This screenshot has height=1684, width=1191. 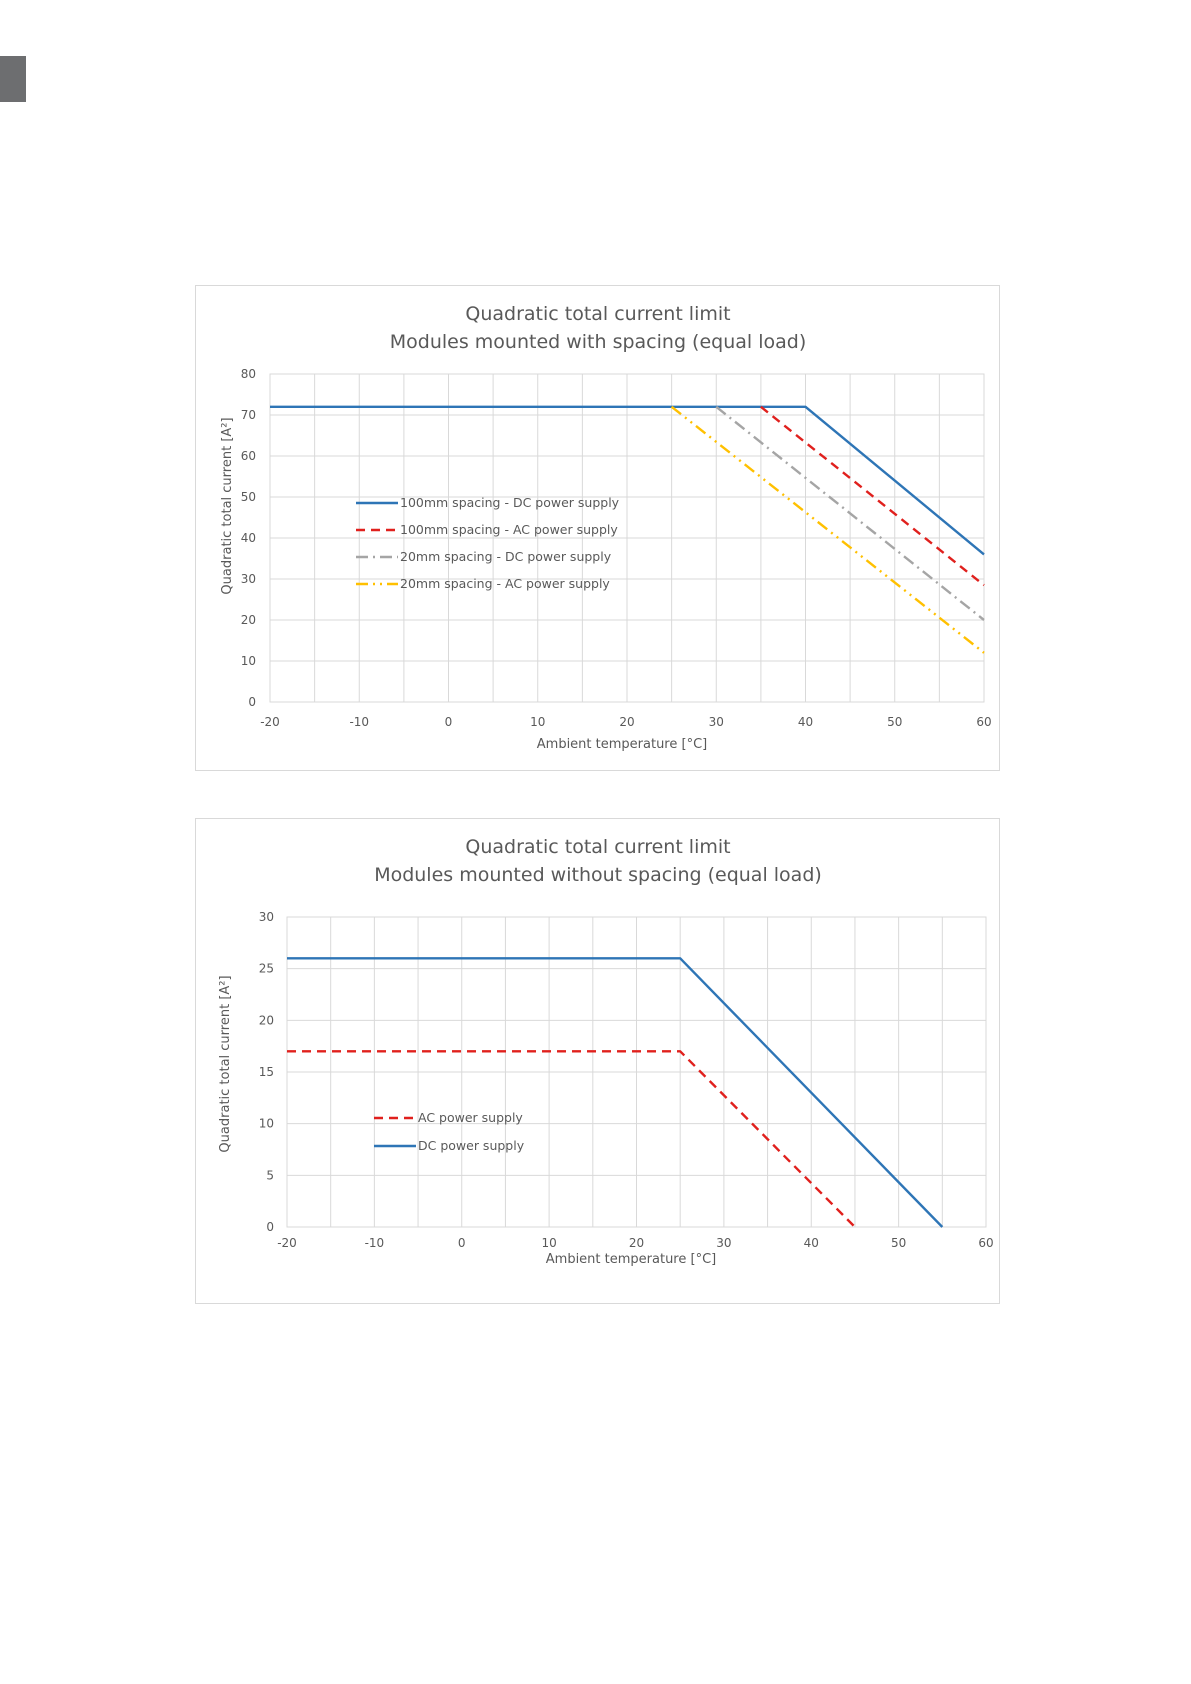 What do you see at coordinates (248, 456) in the screenshot?
I see `y-tick-label: 60` at bounding box center [248, 456].